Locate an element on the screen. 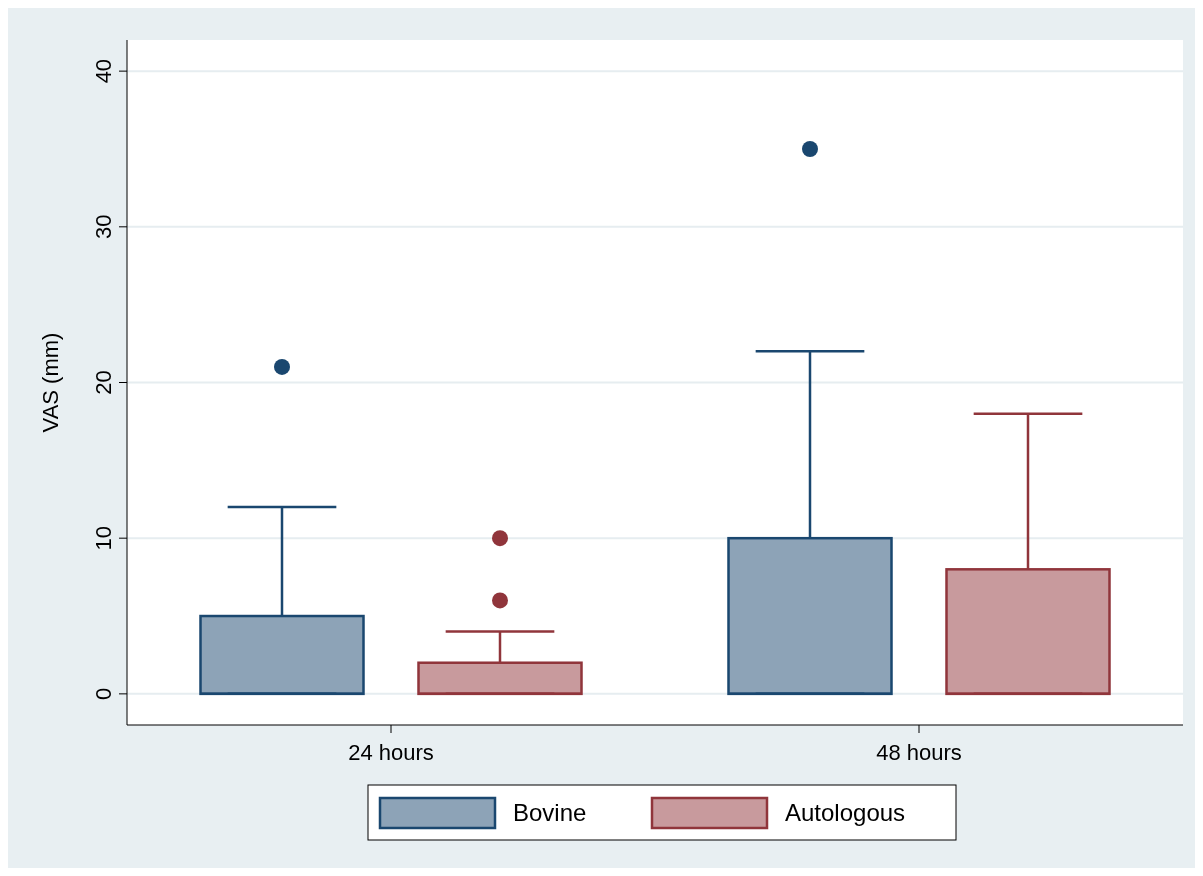  y-tick-label: 20 is located at coordinates (103, 382).